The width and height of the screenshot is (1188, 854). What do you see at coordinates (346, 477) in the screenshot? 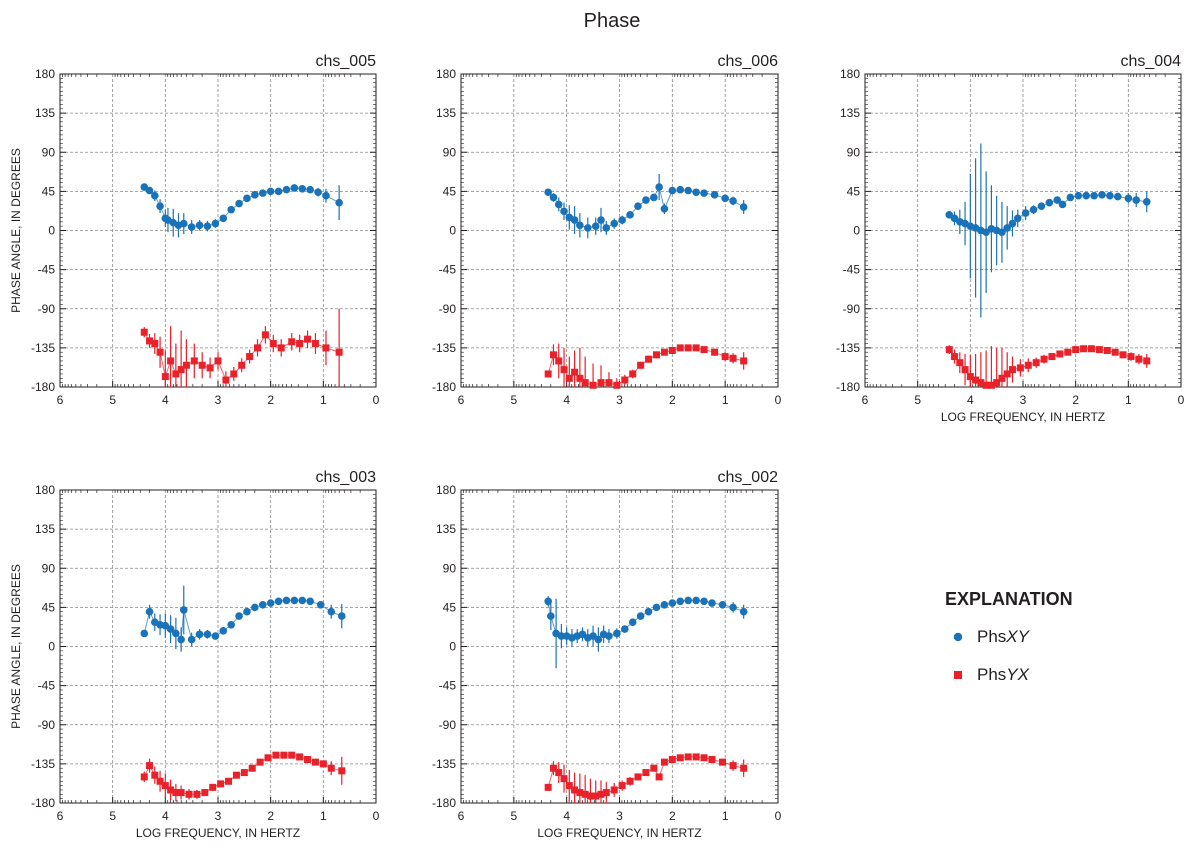
I see `panel-title: chs_003` at bounding box center [346, 477].